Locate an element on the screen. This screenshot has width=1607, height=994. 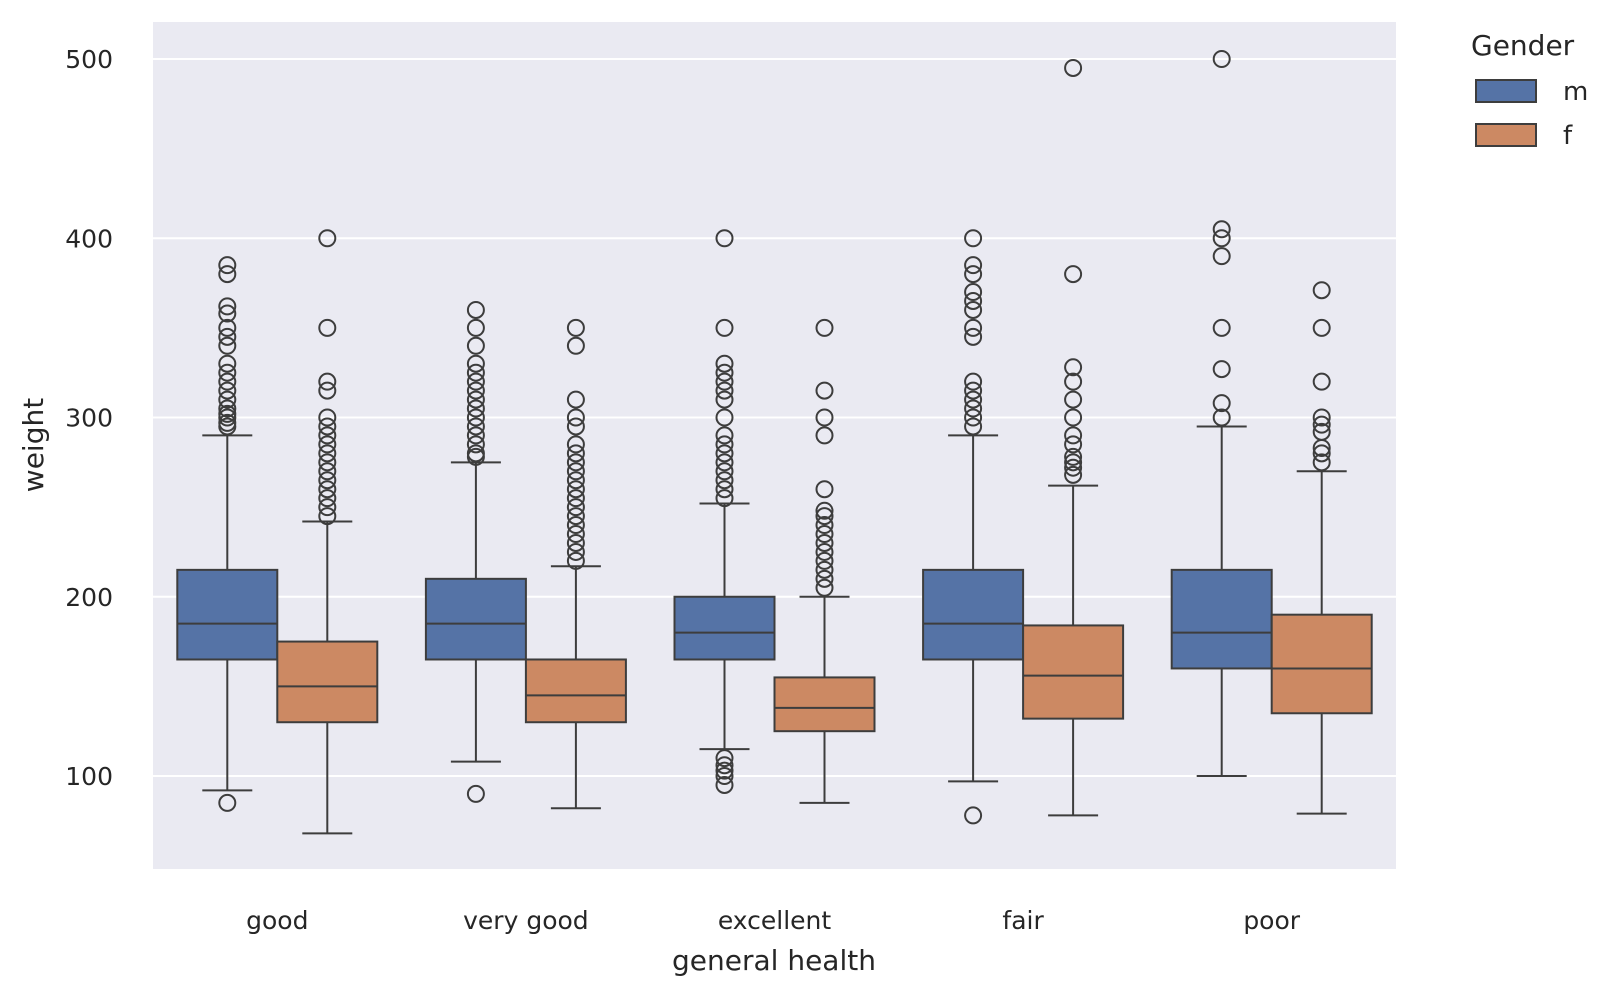
legend-label: m is located at coordinates (1575, 92).